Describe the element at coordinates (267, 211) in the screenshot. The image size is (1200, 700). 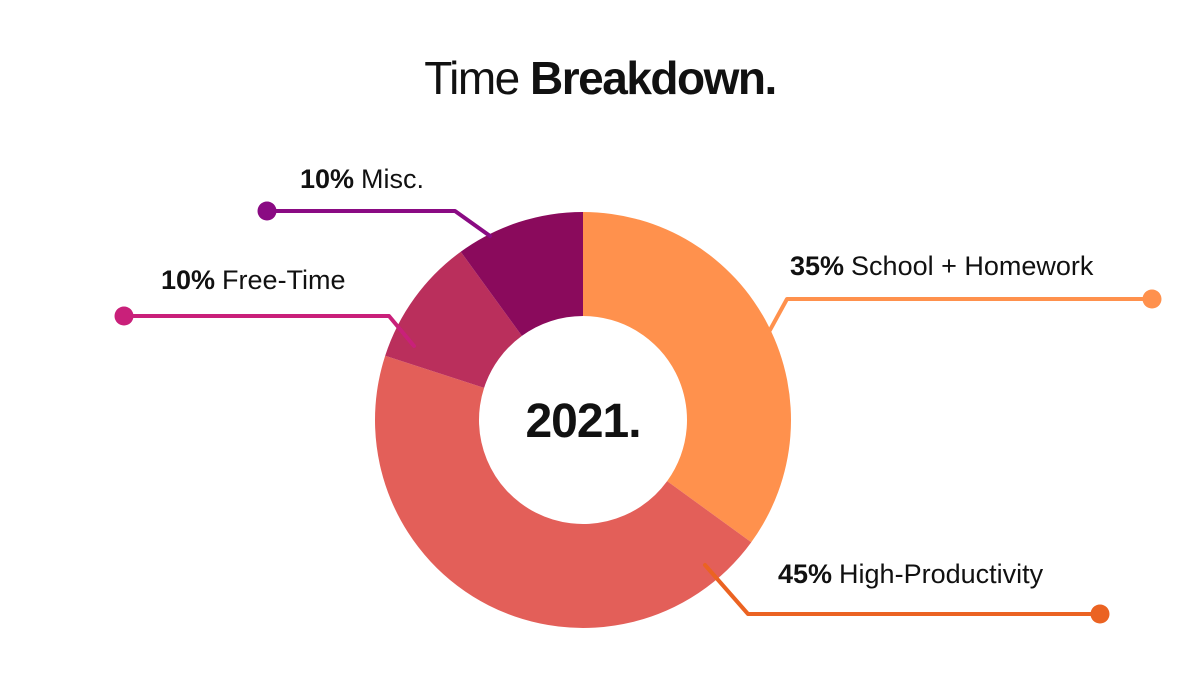
I see `leader-dot-misc` at that location.